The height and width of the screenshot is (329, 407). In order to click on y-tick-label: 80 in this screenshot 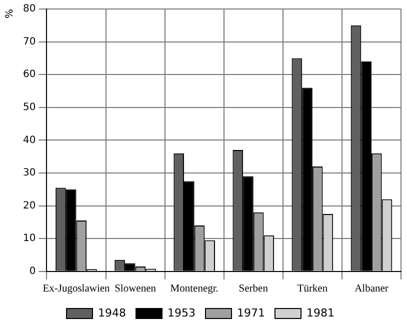, I will do `click(29, 9)`.